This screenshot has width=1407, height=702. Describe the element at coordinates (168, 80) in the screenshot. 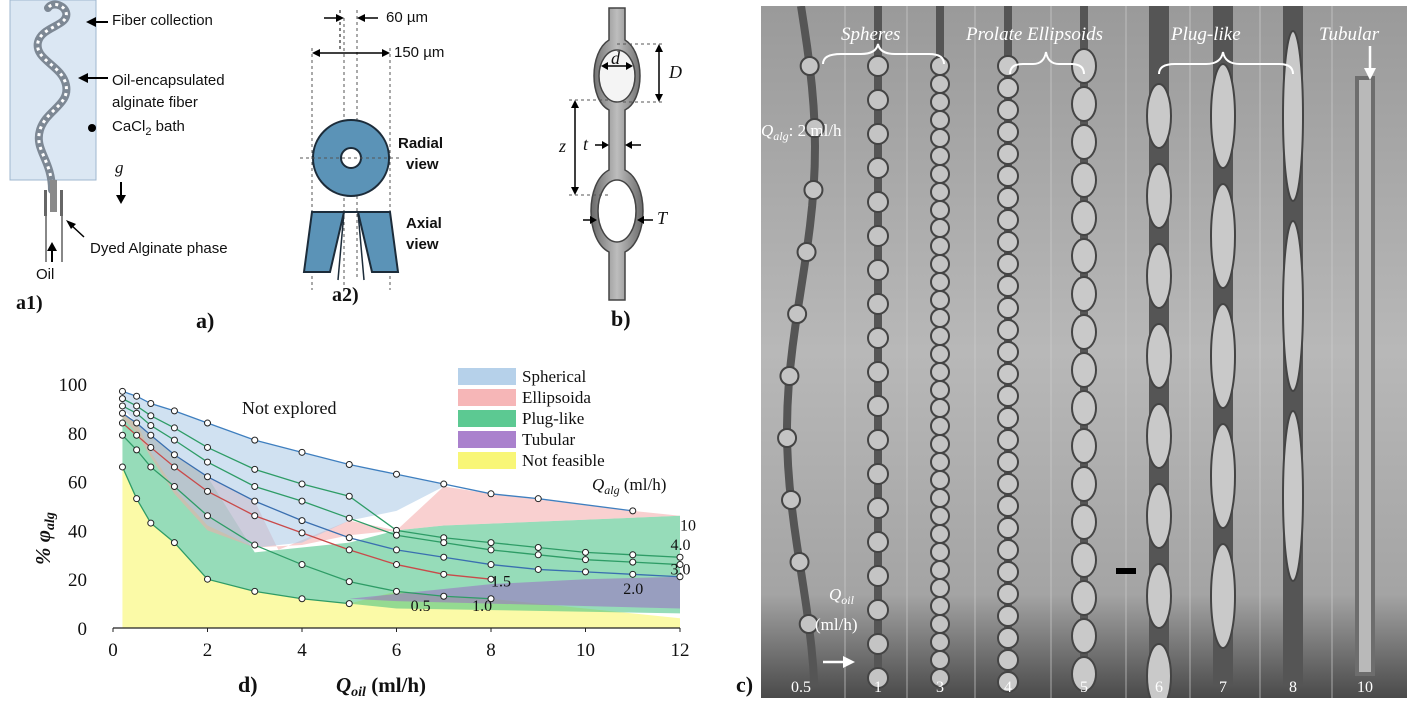

I see `oil-fiber-label-line1: Oil-encapsulated` at that location.